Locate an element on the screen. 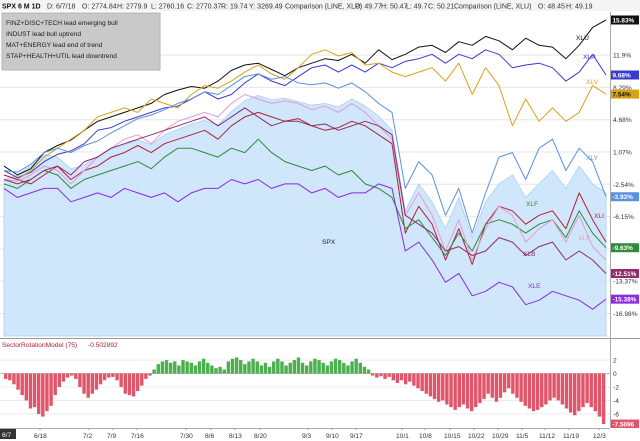 This screenshot has width=640, height=441. indicator-y-tick-label: -4 is located at coordinates (616, 401).